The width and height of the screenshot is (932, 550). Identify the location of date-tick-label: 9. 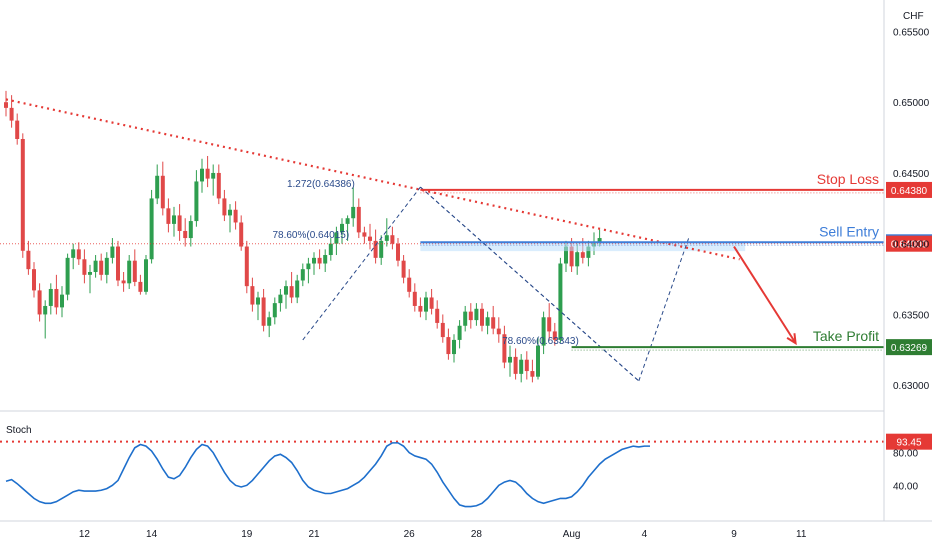
(734, 534).